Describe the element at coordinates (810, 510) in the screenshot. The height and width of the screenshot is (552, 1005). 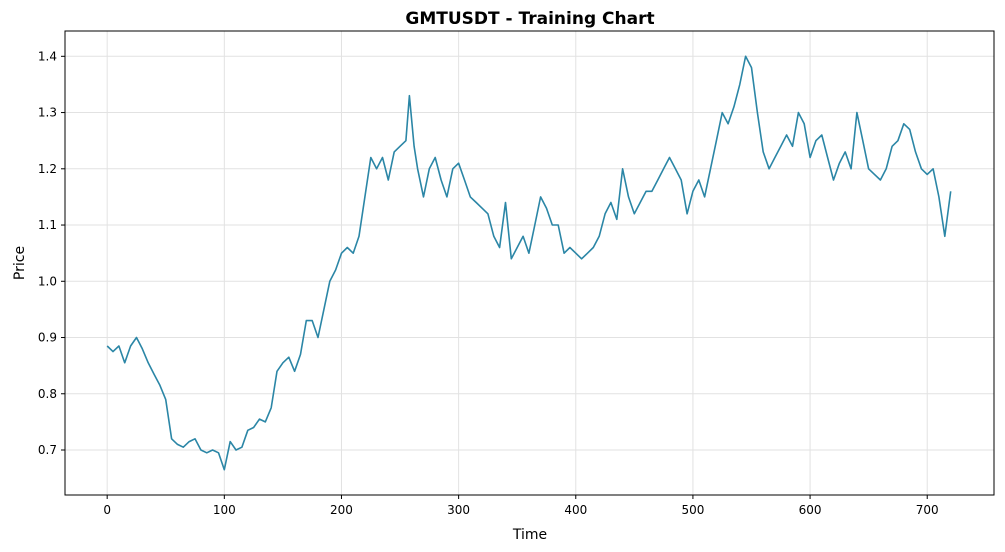
I see `x-tick-label: 600` at that location.